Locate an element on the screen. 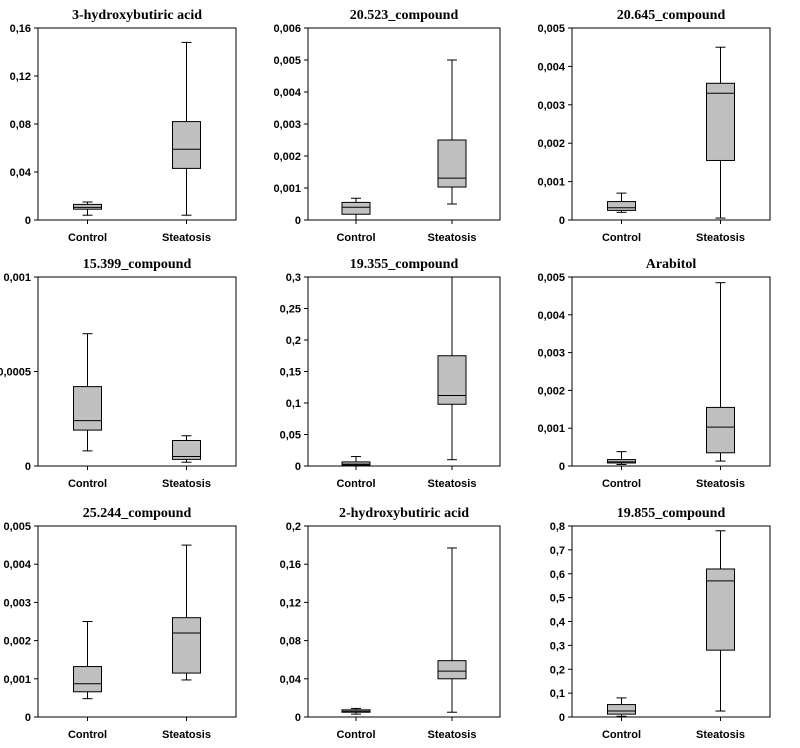 The height and width of the screenshot is (748, 800). y-tick-label: 0,04 is located at coordinates (21, 173).